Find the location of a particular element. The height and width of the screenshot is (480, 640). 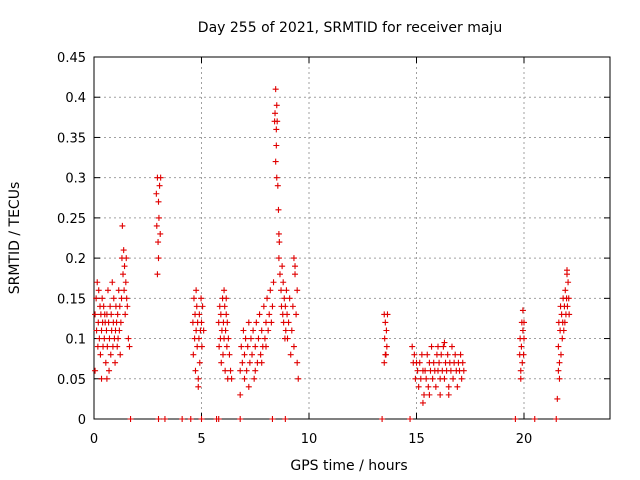

y-tick-label: 0.25 is located at coordinates (71, 219).